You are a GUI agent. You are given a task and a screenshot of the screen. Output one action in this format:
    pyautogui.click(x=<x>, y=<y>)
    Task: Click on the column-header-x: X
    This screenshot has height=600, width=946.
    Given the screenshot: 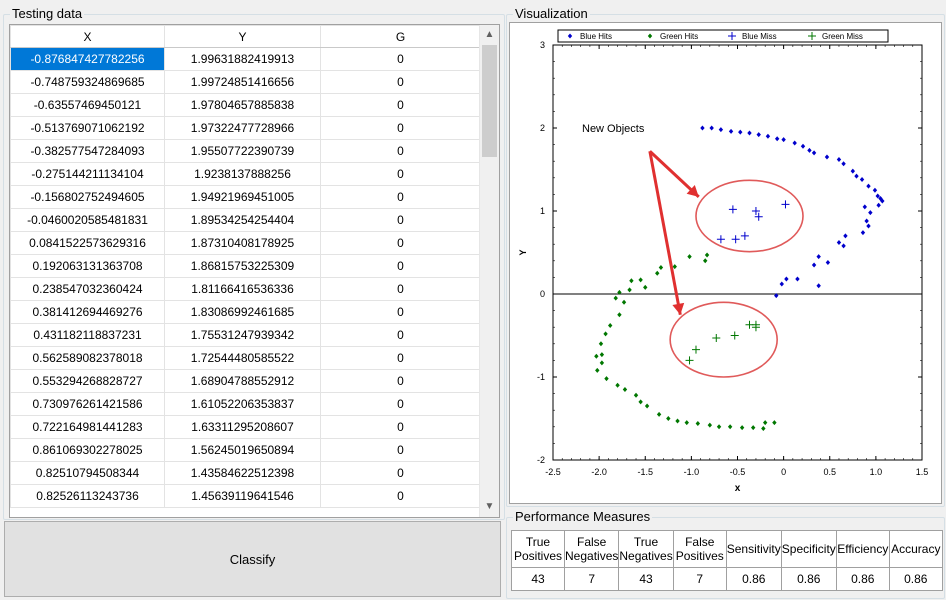 What is the action you would take?
    pyautogui.click(x=87, y=36)
    